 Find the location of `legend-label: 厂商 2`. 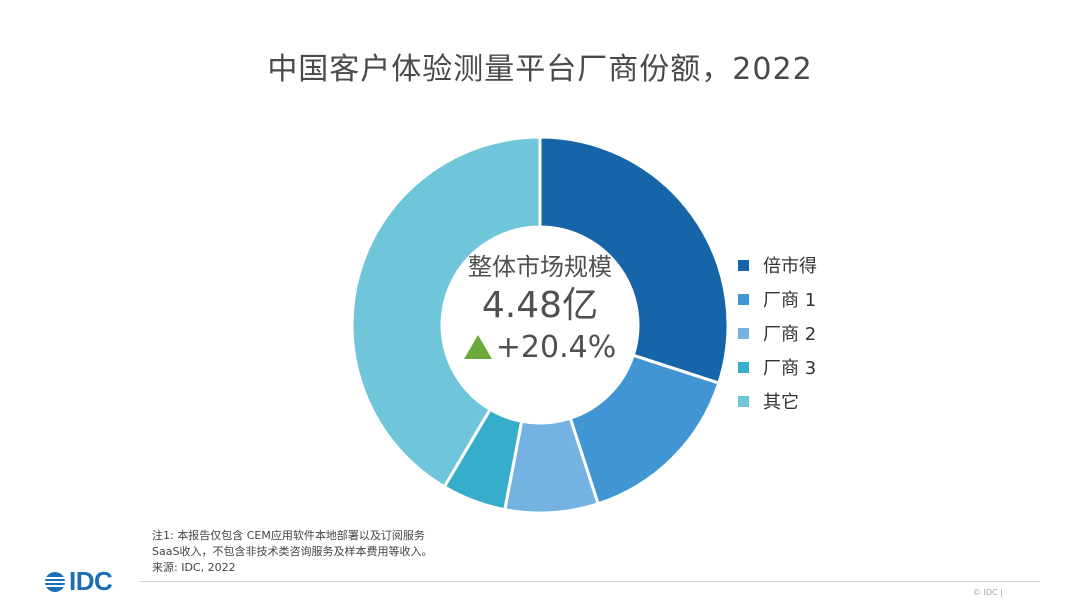

legend-label: 厂商 2 is located at coordinates (790, 334).